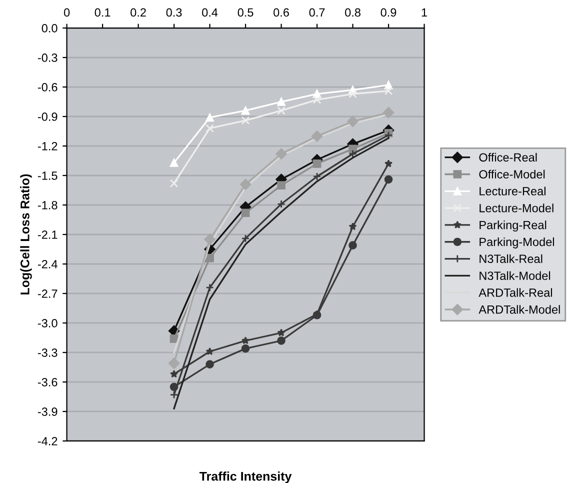 This screenshot has width=586, height=483. Describe the element at coordinates (174, 12) in the screenshot. I see `x-tick-label: 0.3` at that location.